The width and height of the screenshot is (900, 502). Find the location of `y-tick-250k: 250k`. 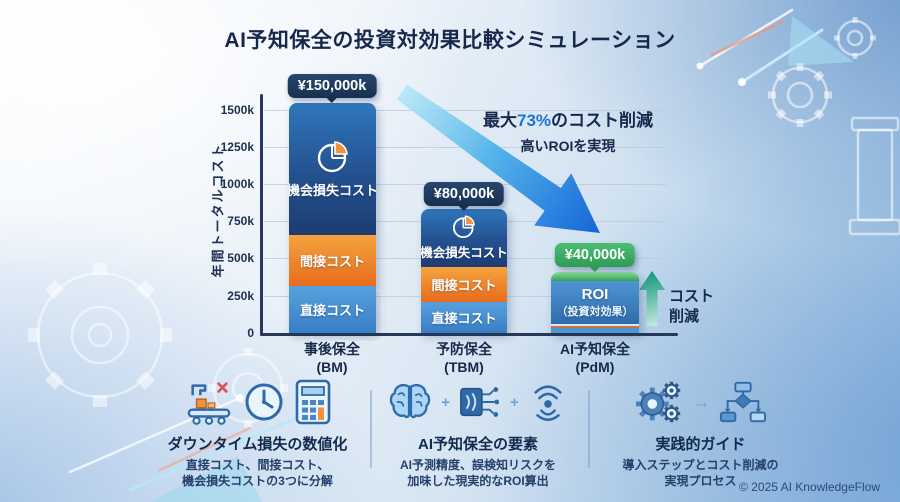

y-tick-250k: 250k is located at coordinates (240, 296).